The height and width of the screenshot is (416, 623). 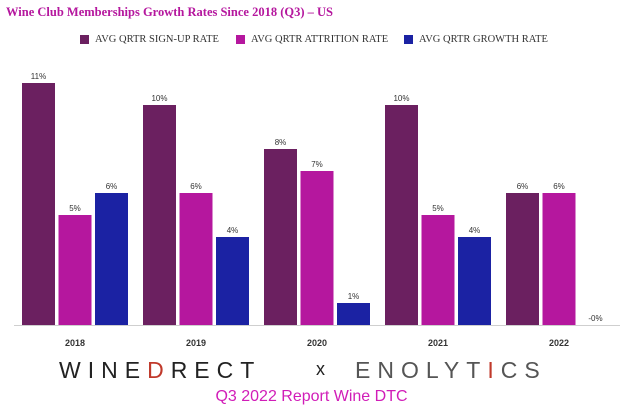 What do you see at coordinates (595, 318) in the screenshot?
I see `data-label-2022-series-2: -0%` at bounding box center [595, 318].